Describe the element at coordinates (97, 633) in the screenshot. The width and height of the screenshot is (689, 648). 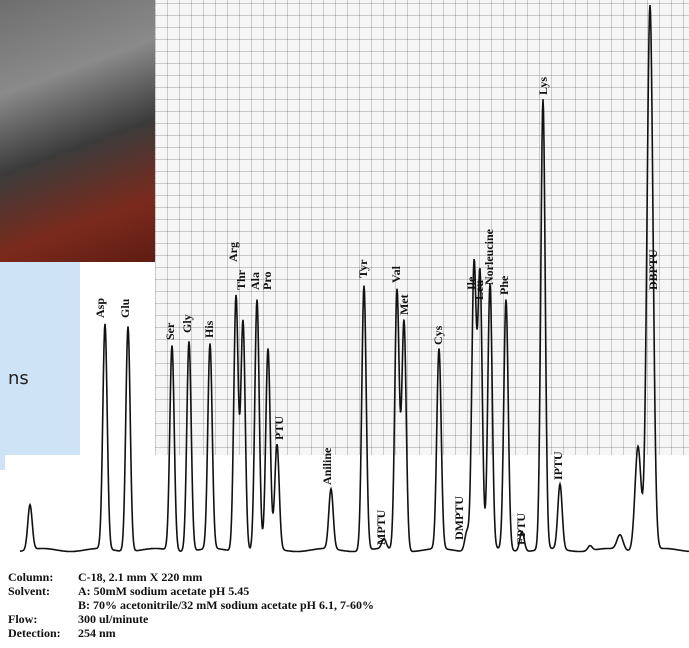
I see `condition-text: 254 nm` at that location.